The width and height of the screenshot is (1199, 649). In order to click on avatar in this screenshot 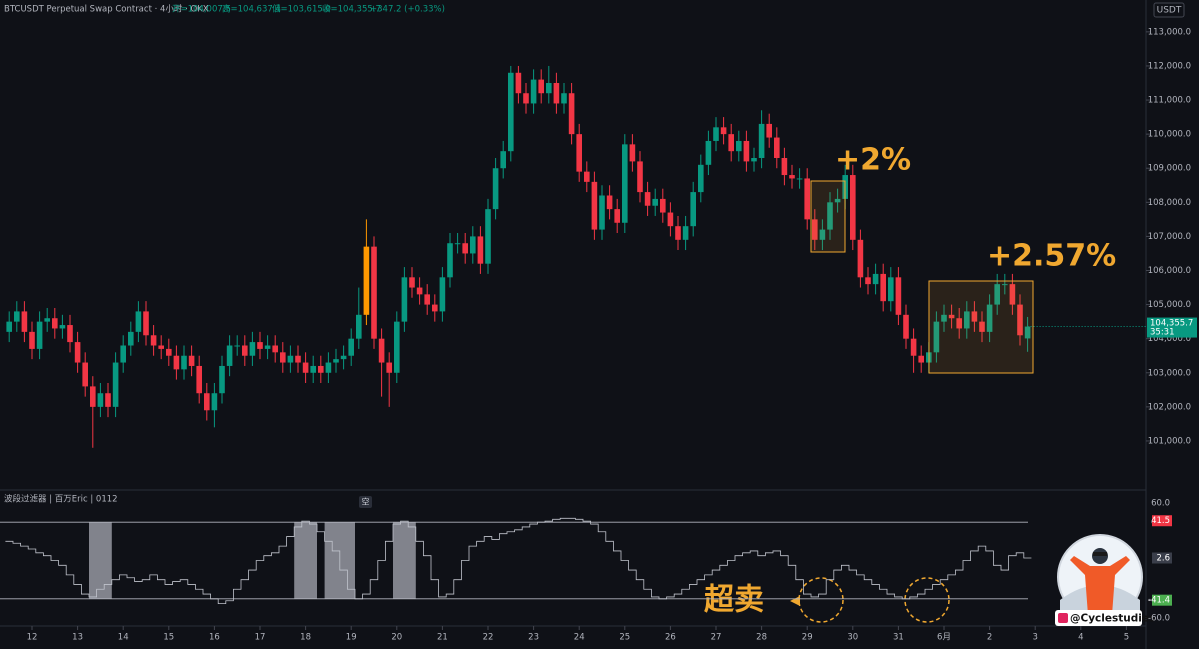, I will do `click(1100, 577)`.